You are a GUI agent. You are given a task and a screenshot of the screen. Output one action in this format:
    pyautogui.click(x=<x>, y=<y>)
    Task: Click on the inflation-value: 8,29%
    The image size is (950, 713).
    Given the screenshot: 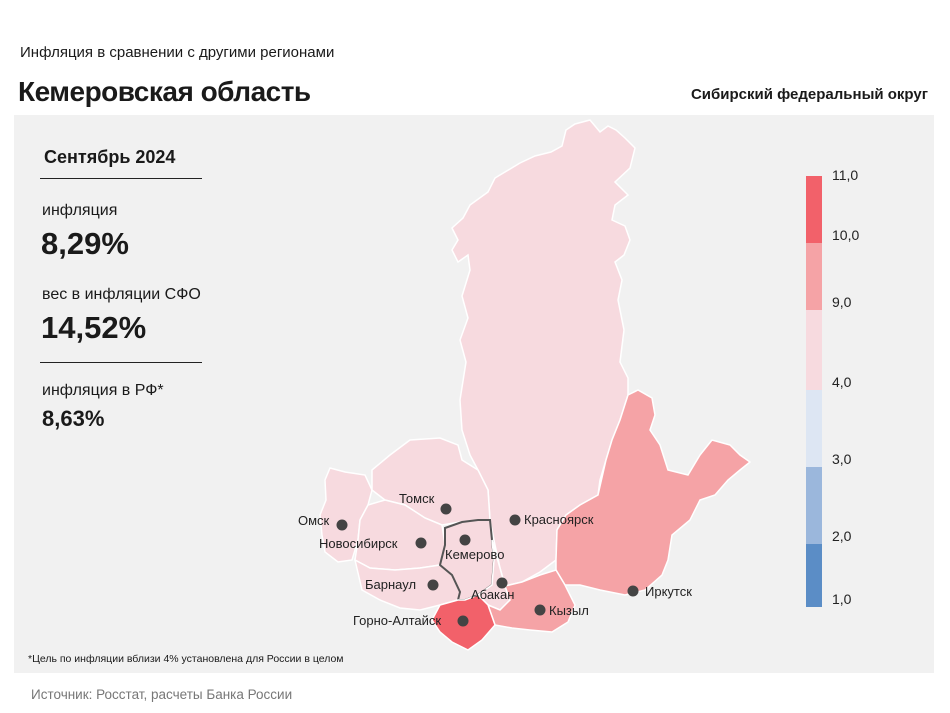 What is the action you would take?
    pyautogui.click(x=85, y=243)
    